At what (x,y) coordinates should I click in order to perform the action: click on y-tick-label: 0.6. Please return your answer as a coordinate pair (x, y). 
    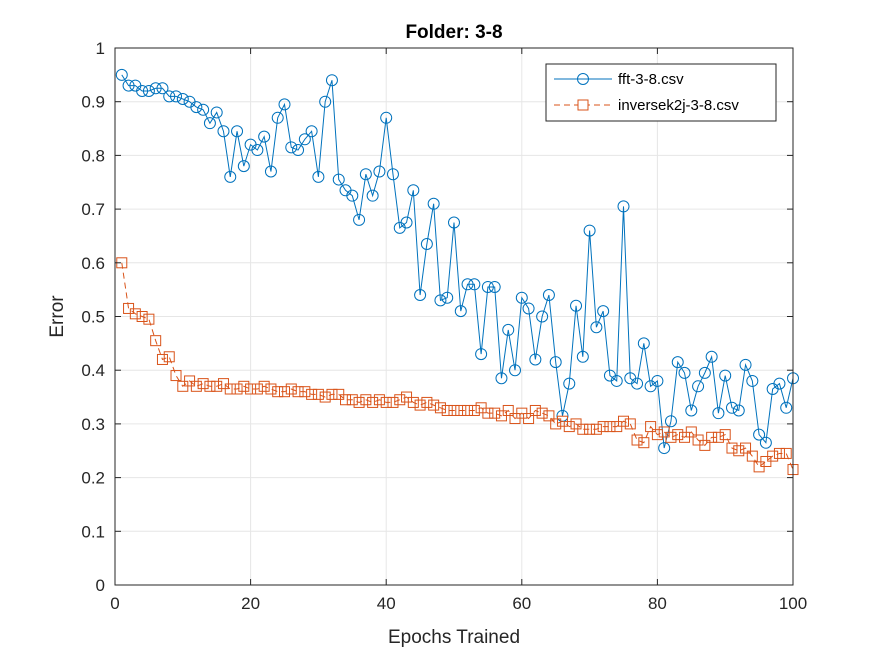
    Looking at the image, I should click on (93, 263).